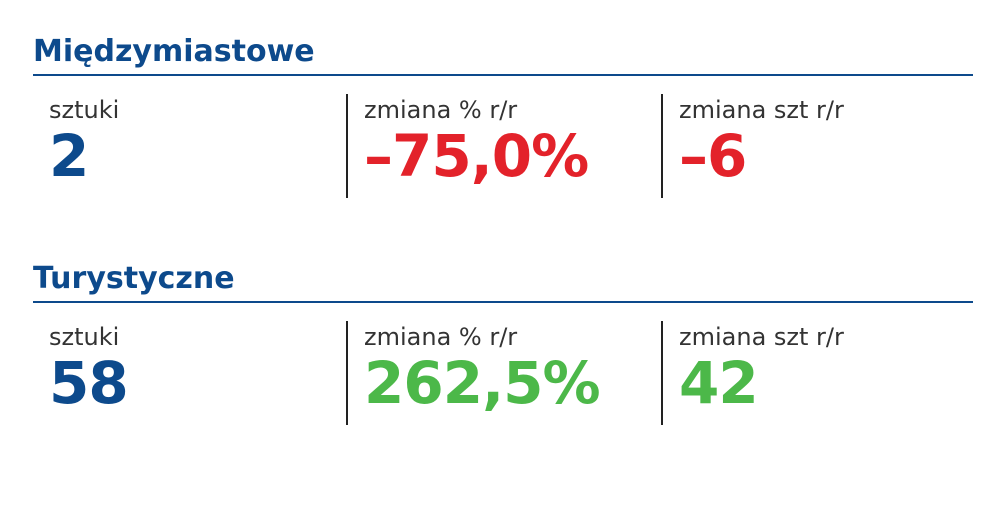 The width and height of the screenshot is (1005, 509). What do you see at coordinates (503, 53) in the screenshot?
I see `section-title: Międzymiastowe` at bounding box center [503, 53].